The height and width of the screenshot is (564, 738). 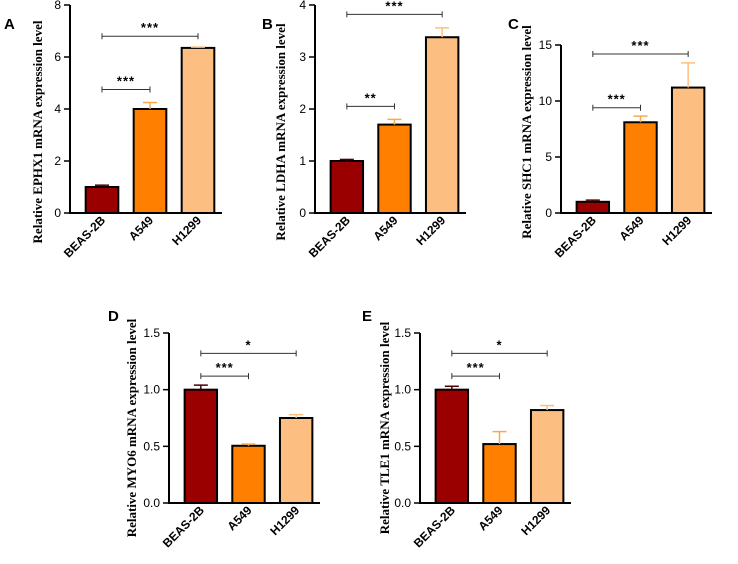 I want to click on y-tick-label-e-1: 0.0, so click(x=402, y=503).